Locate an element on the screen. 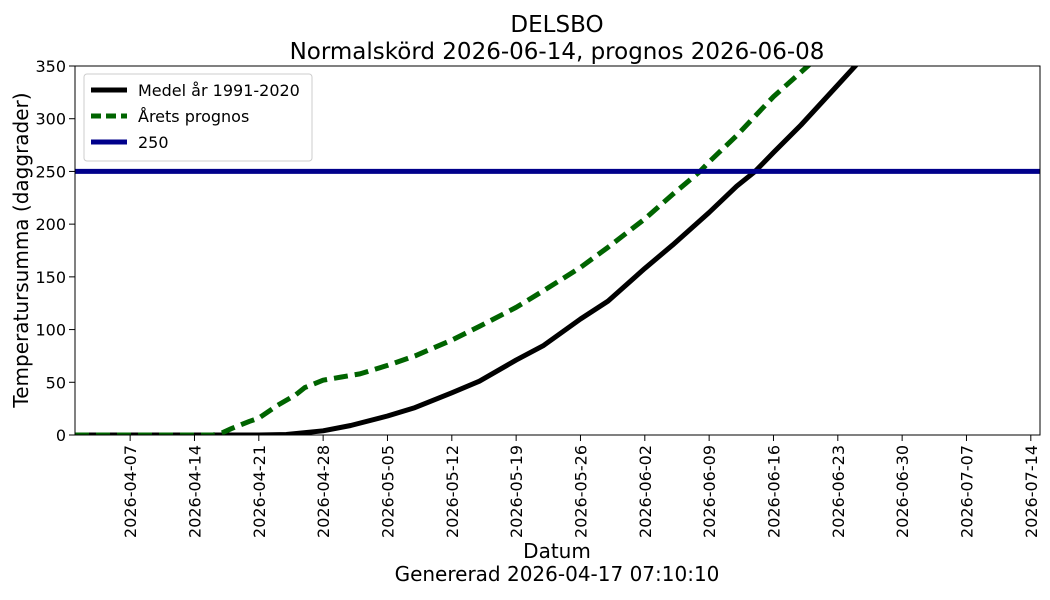 This screenshot has width=1050, height=600. x-tick-label: 2026-06-02 is located at coordinates (645, 491).